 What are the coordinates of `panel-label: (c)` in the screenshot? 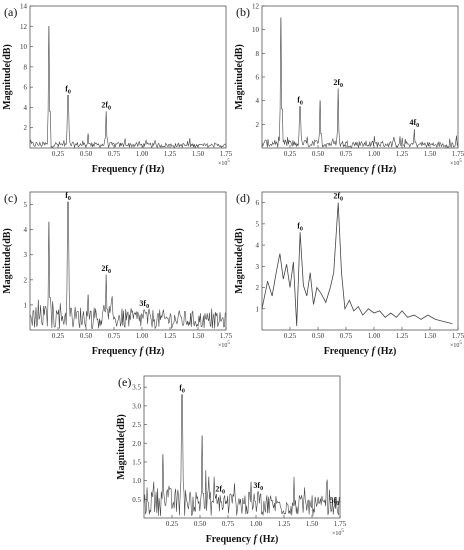 It's located at (10, 198).